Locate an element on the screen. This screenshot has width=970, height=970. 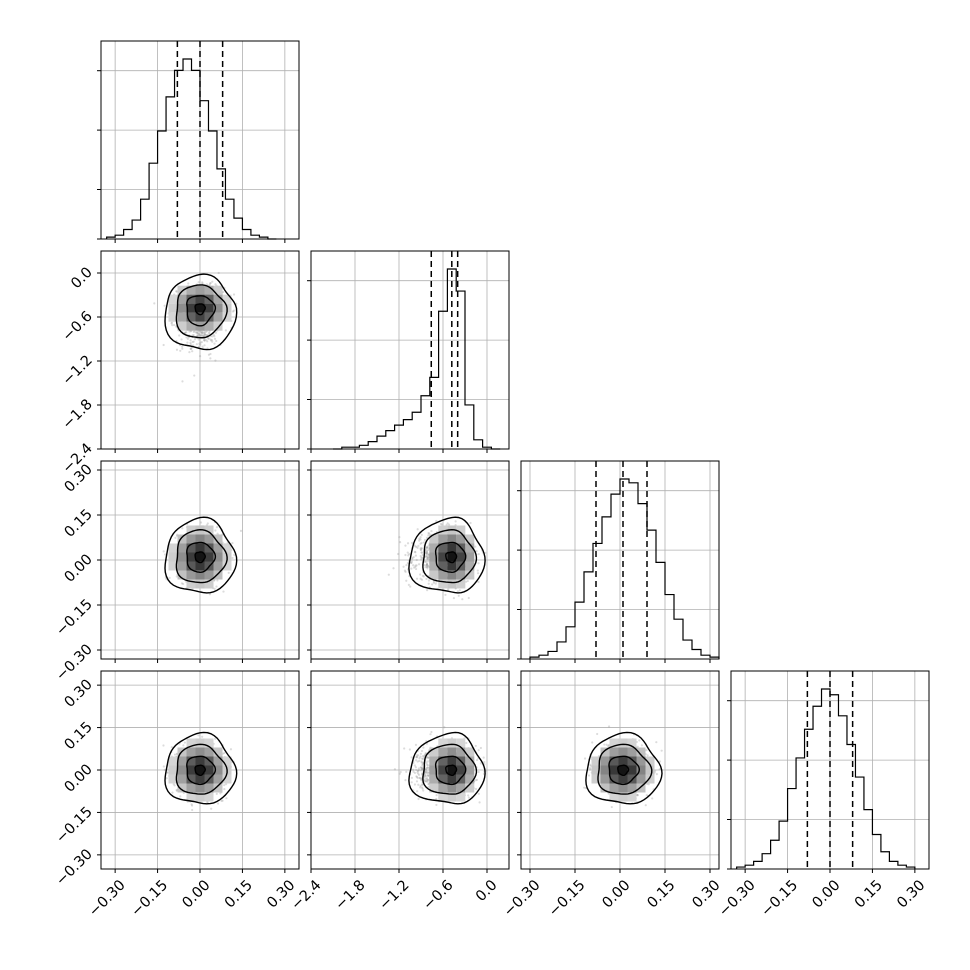
panel-frame is located at coordinates (410, 350).